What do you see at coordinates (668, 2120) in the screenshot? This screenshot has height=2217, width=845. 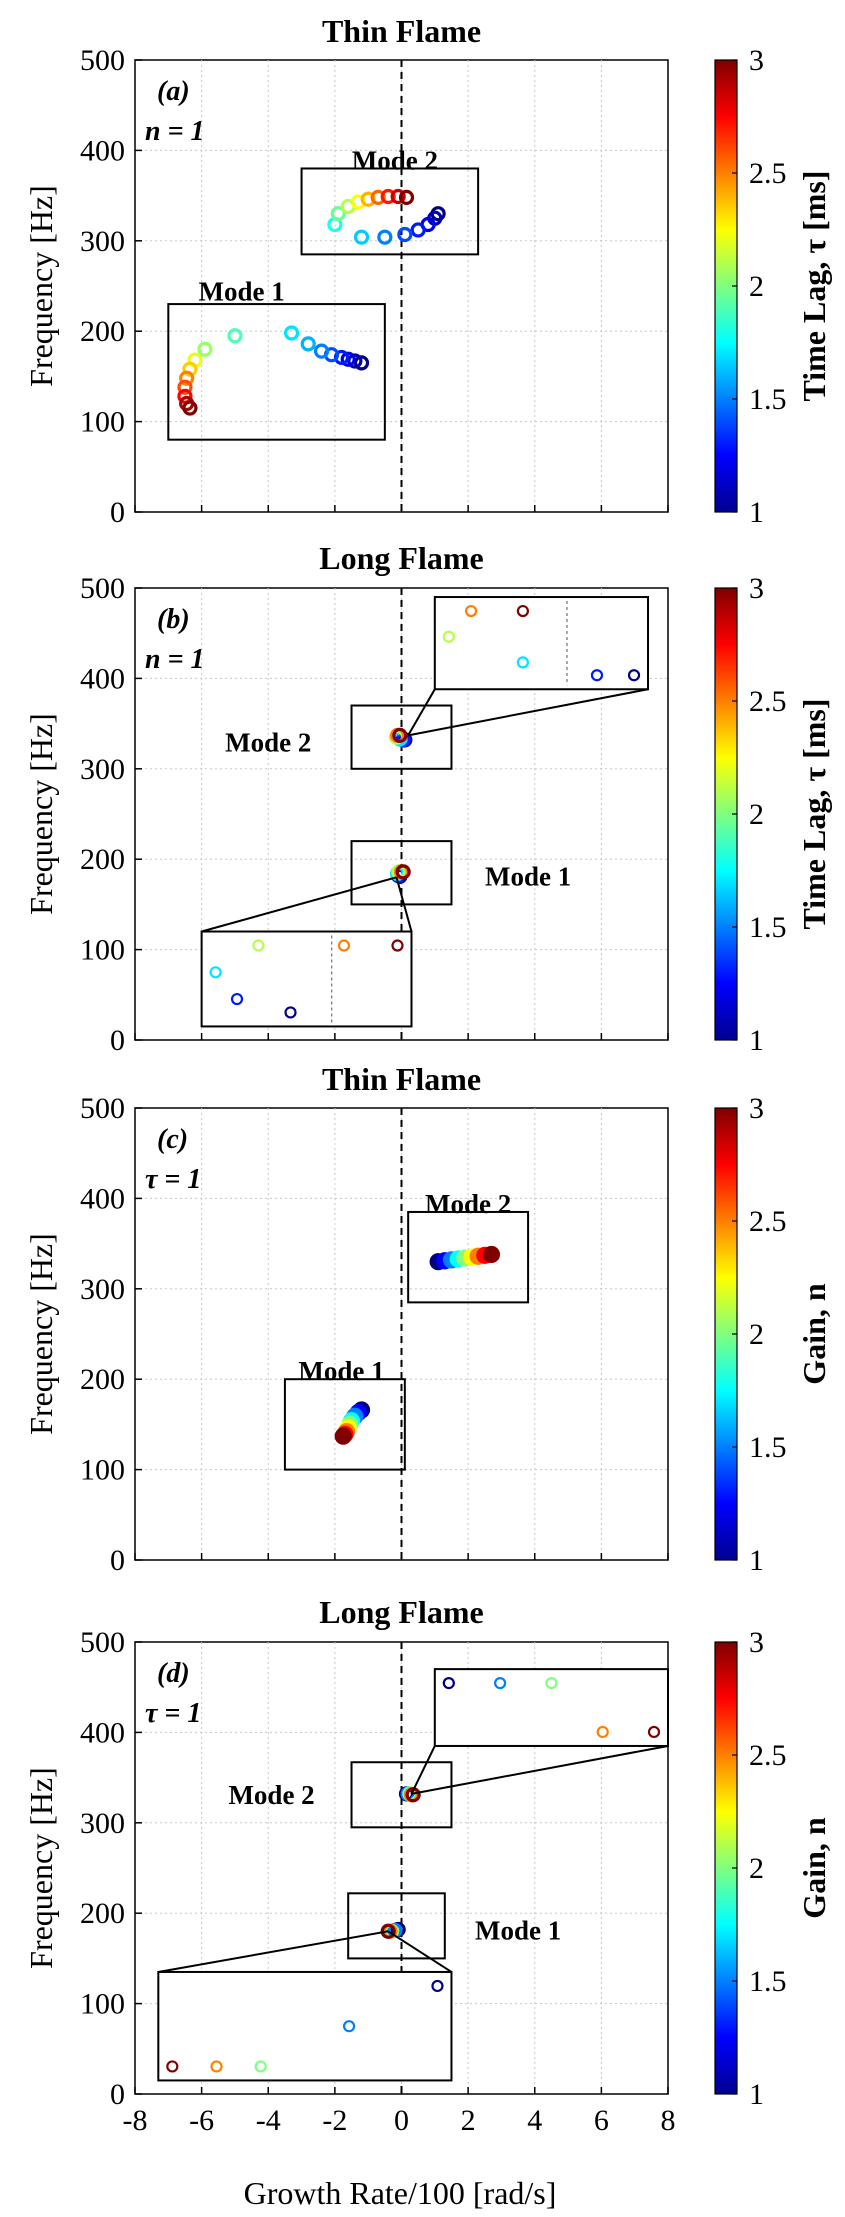 I see `x-tick-label: 8` at bounding box center [668, 2120].